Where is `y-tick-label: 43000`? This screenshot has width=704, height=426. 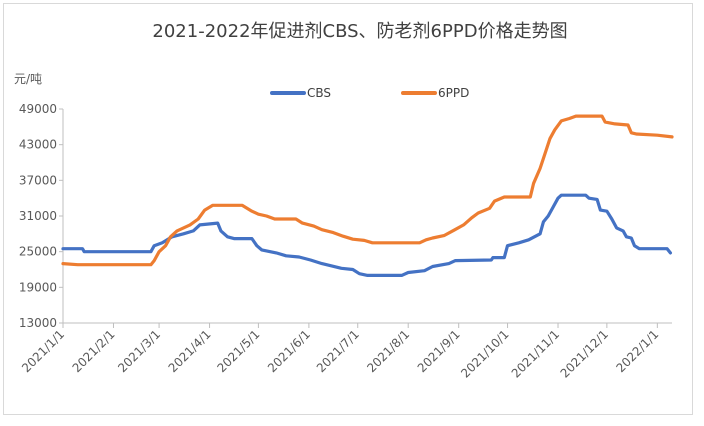 y-tick-label: 43000 is located at coordinates (38, 145).